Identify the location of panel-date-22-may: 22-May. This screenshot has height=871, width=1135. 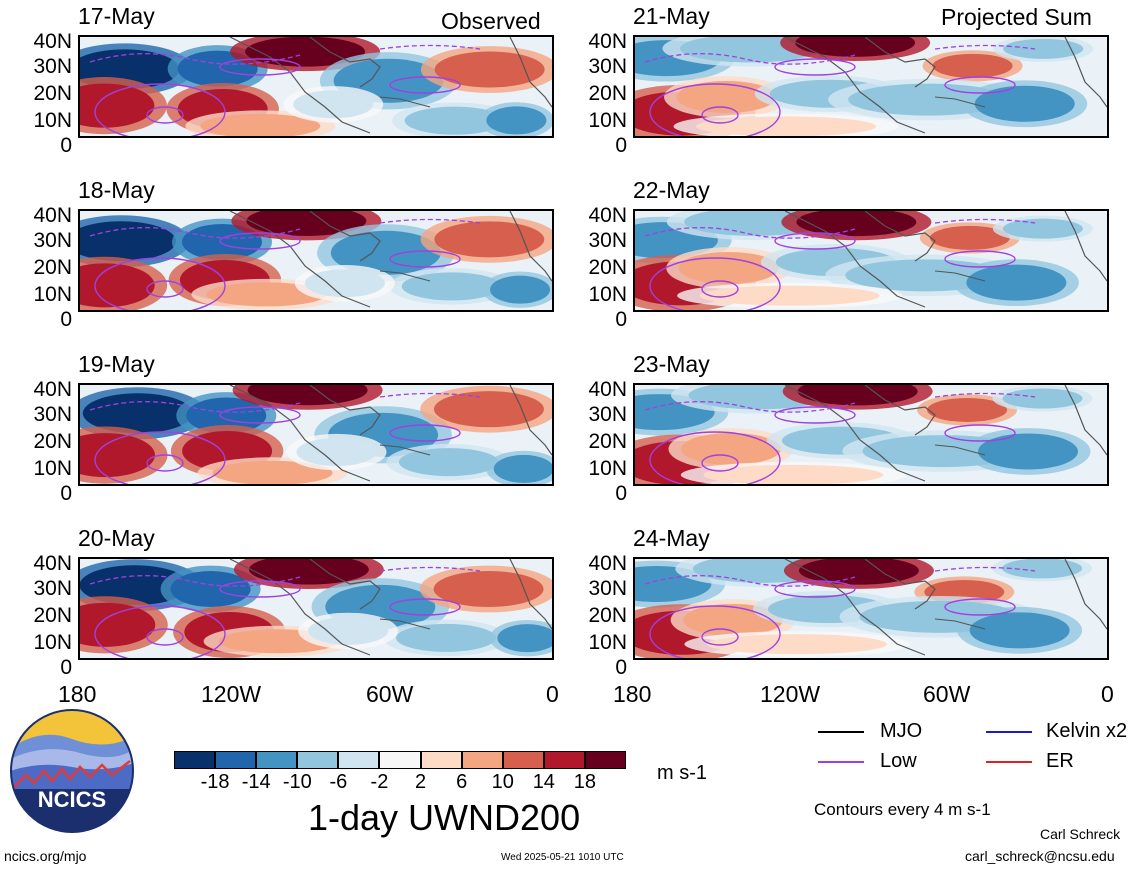
(671, 190).